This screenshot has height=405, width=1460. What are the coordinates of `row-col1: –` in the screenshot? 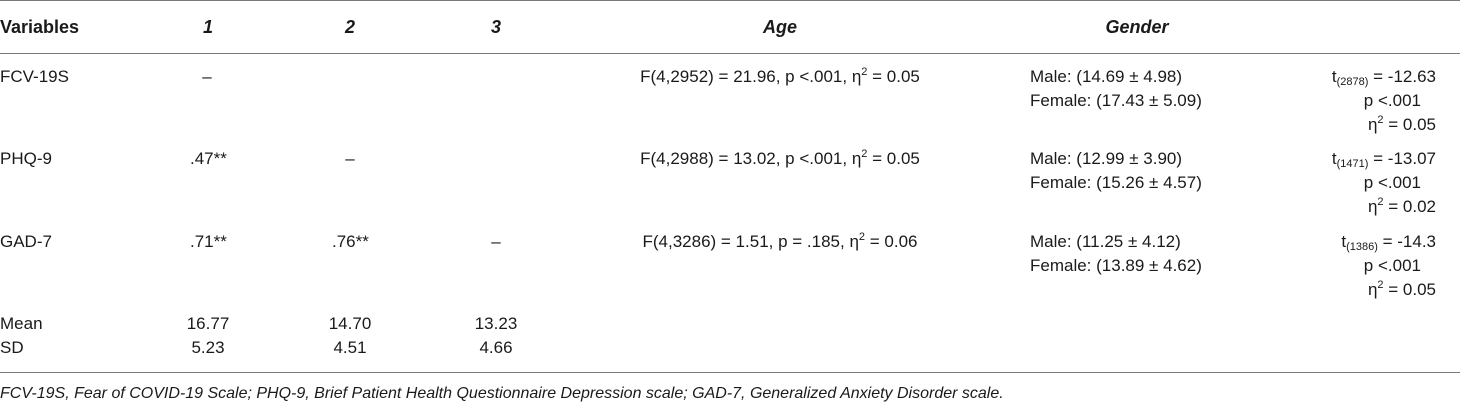 It's located at (207, 76).